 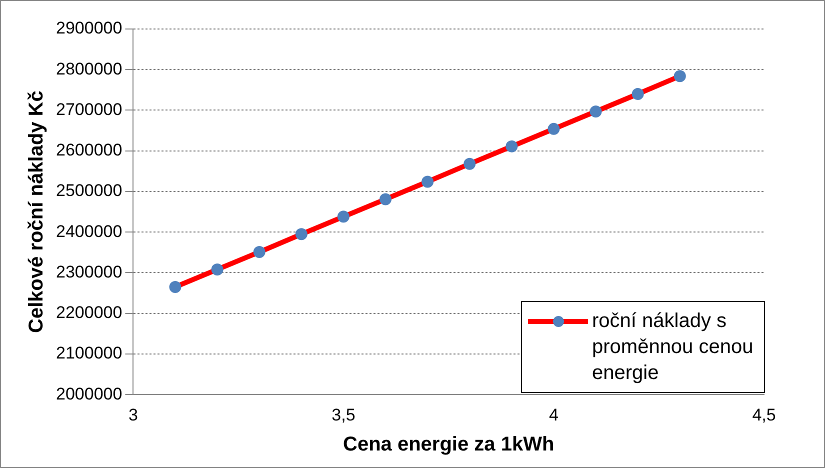 I want to click on x-tick-label: 3,5, so click(x=344, y=414).